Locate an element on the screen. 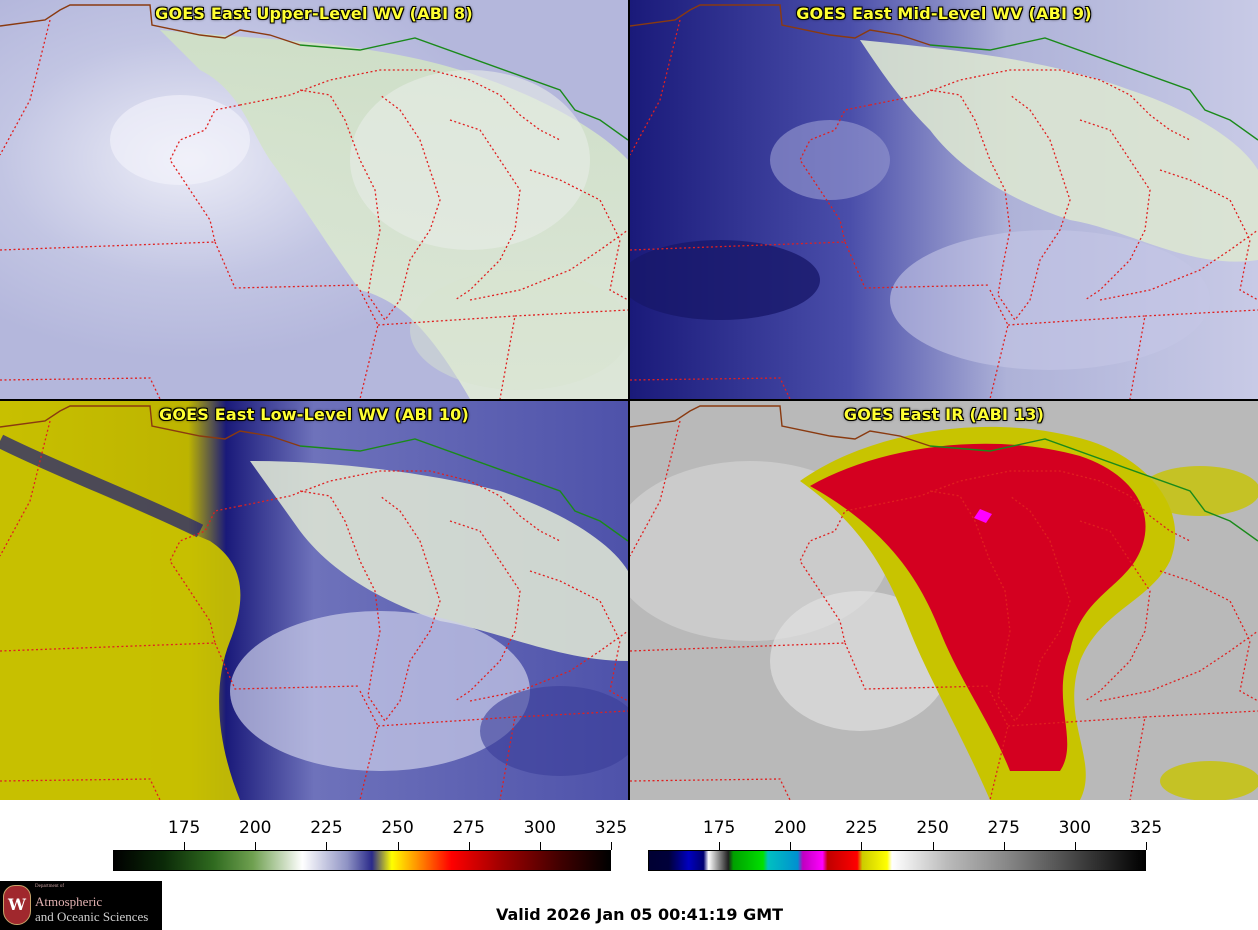 The width and height of the screenshot is (1258, 930). seal-letter: W is located at coordinates (17, 904).